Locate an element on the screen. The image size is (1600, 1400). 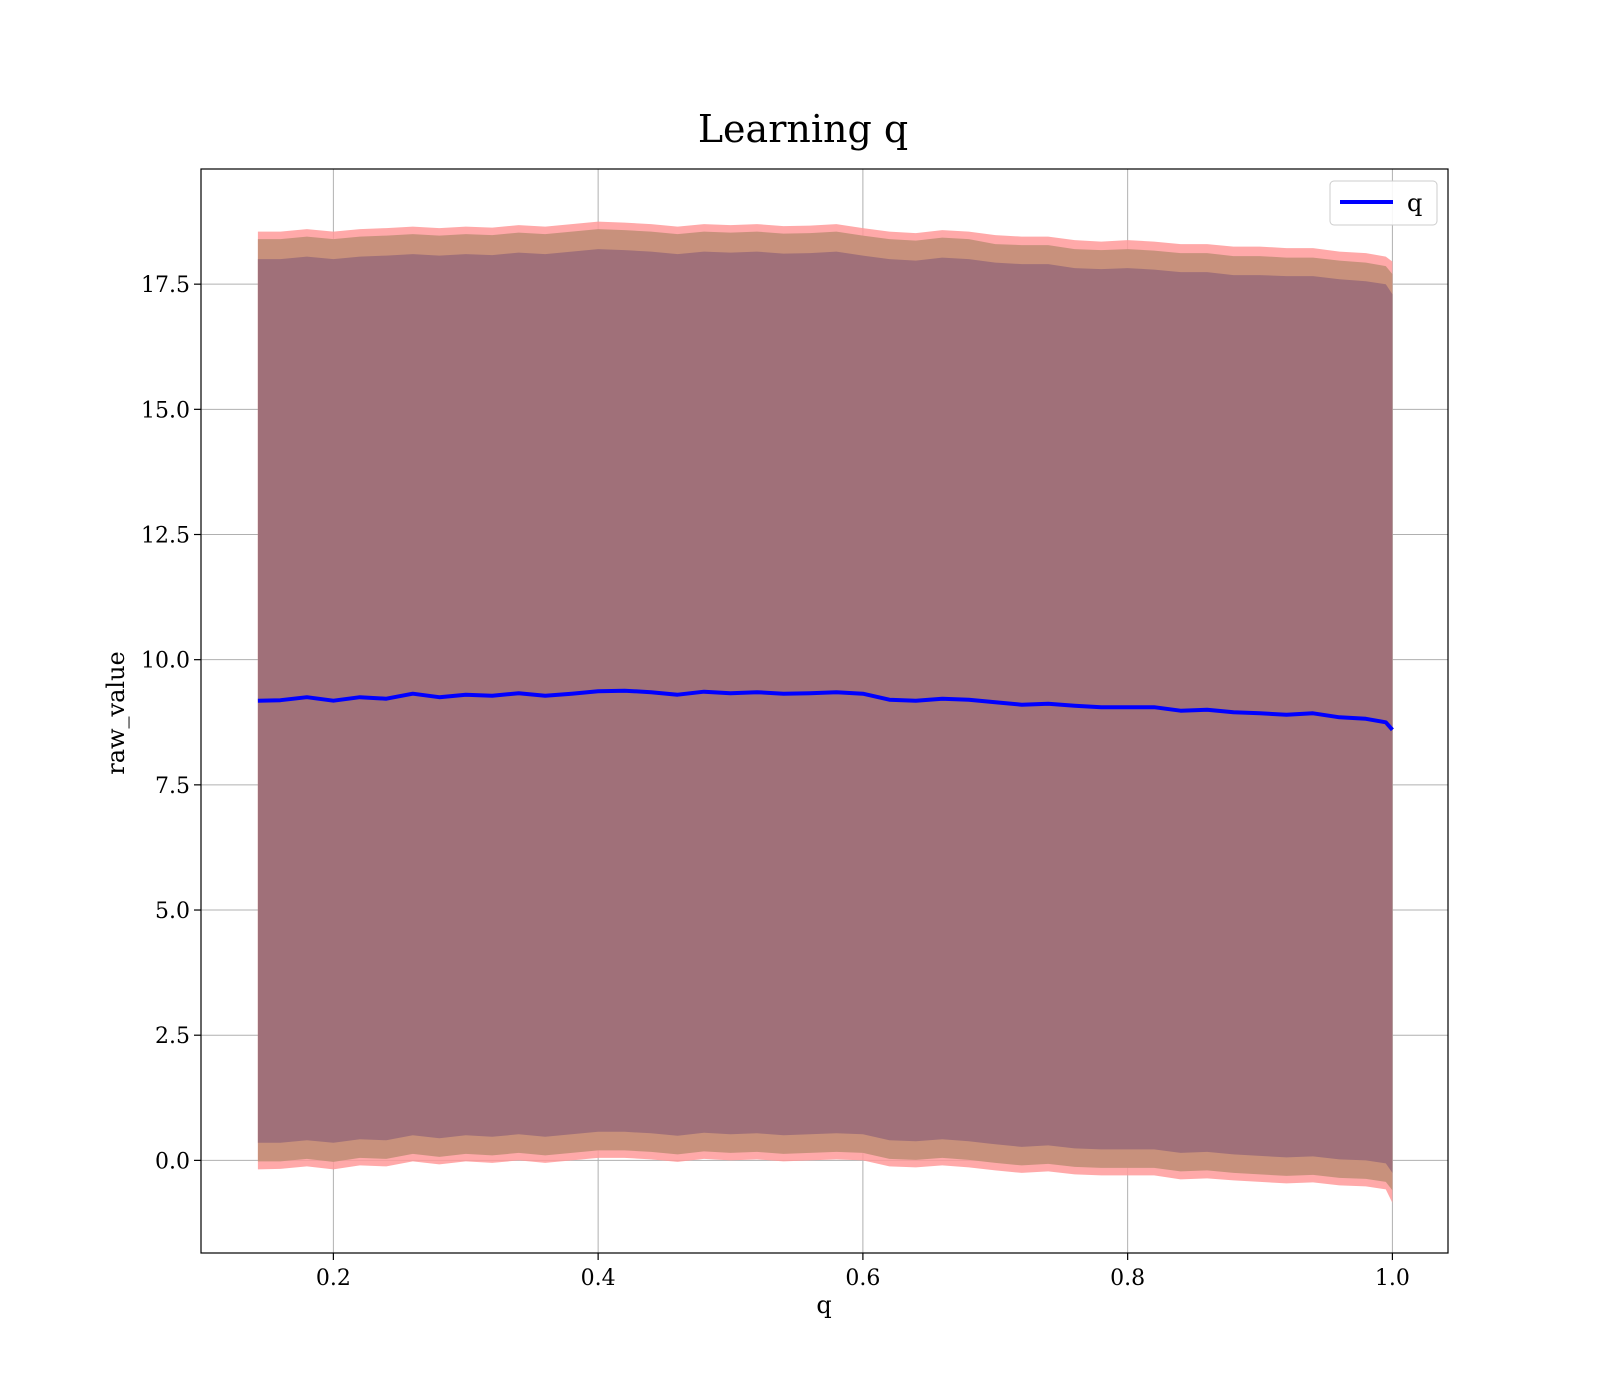
y-tick-label-4: 10.0 is located at coordinates (165, 661).